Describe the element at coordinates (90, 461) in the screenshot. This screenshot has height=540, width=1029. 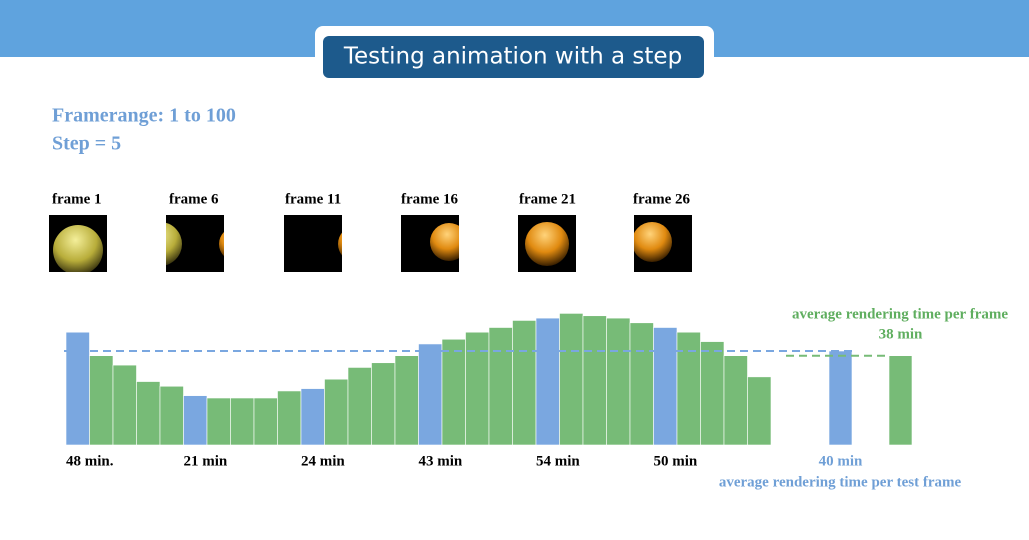
I see `value-label: 48 min.` at that location.